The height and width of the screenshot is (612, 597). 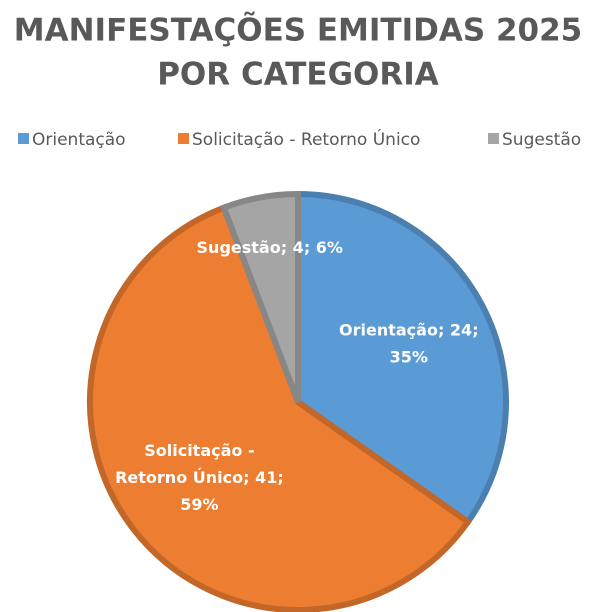 I want to click on pie-slice, so click(x=260, y=297).